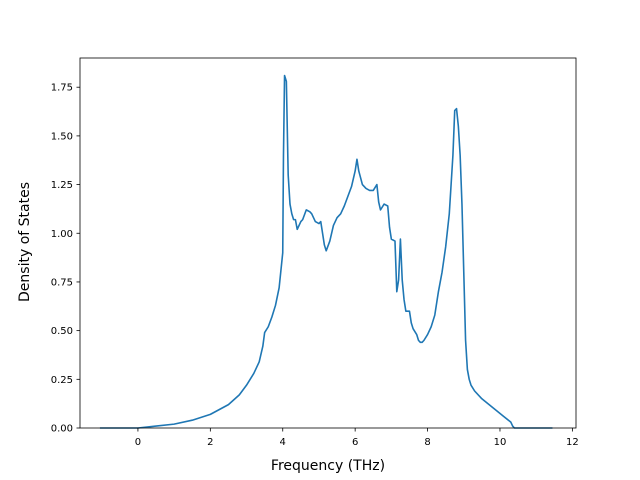  Describe the element at coordinates (62, 136) in the screenshot. I see `y-tick-label: 1.50` at that location.